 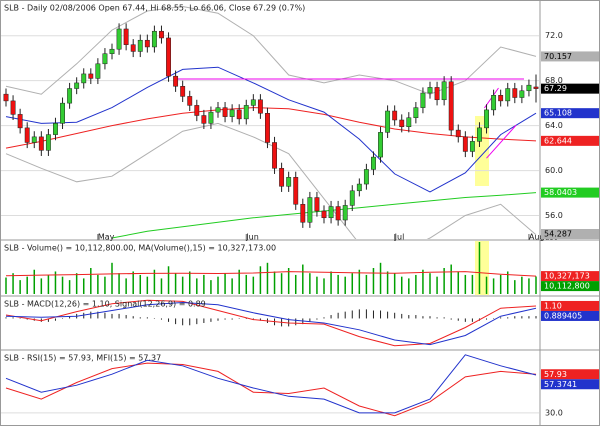 I want to click on value-label: 54.287, so click(x=558, y=234).